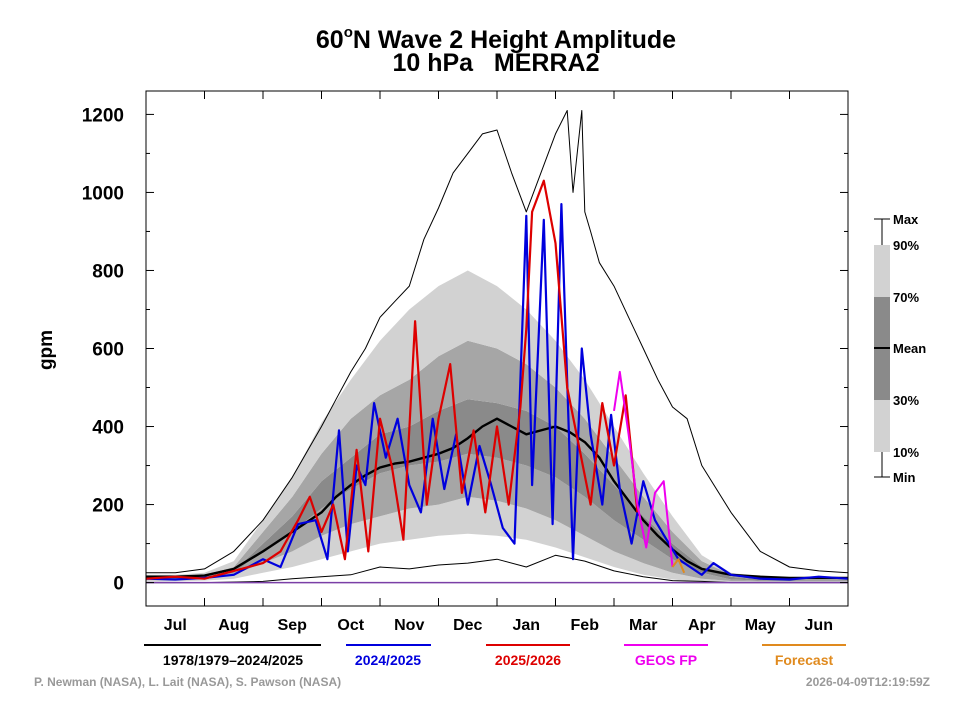 The height and width of the screenshot is (707, 956). I want to click on x-month-label-1: Aug, so click(233, 625).